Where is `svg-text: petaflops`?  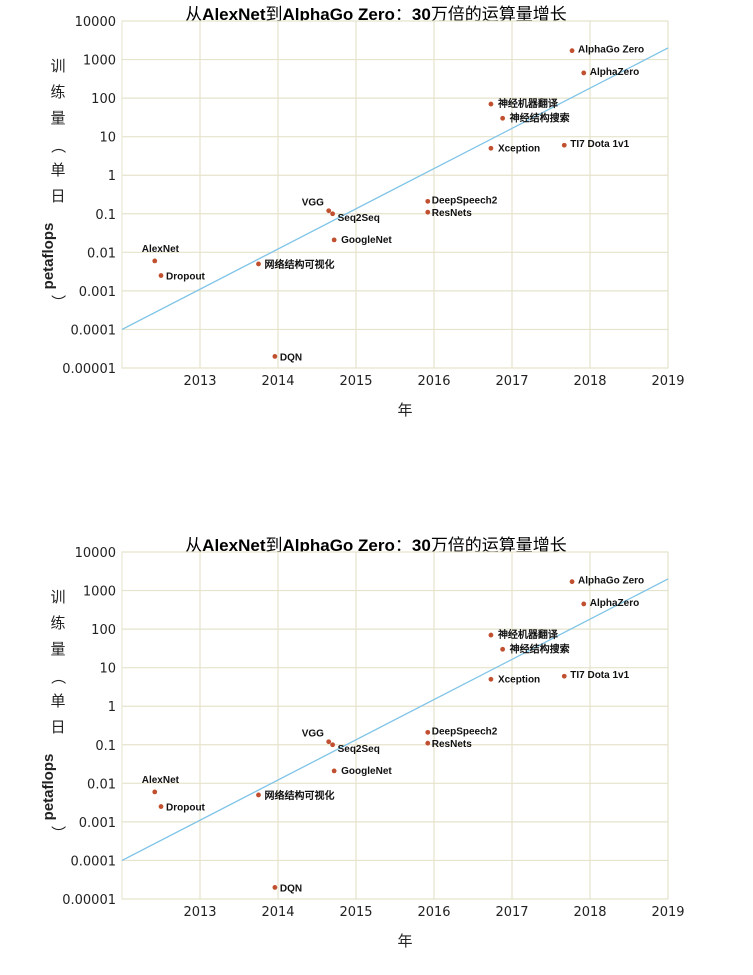 svg-text: petaflops is located at coordinates (48, 787).